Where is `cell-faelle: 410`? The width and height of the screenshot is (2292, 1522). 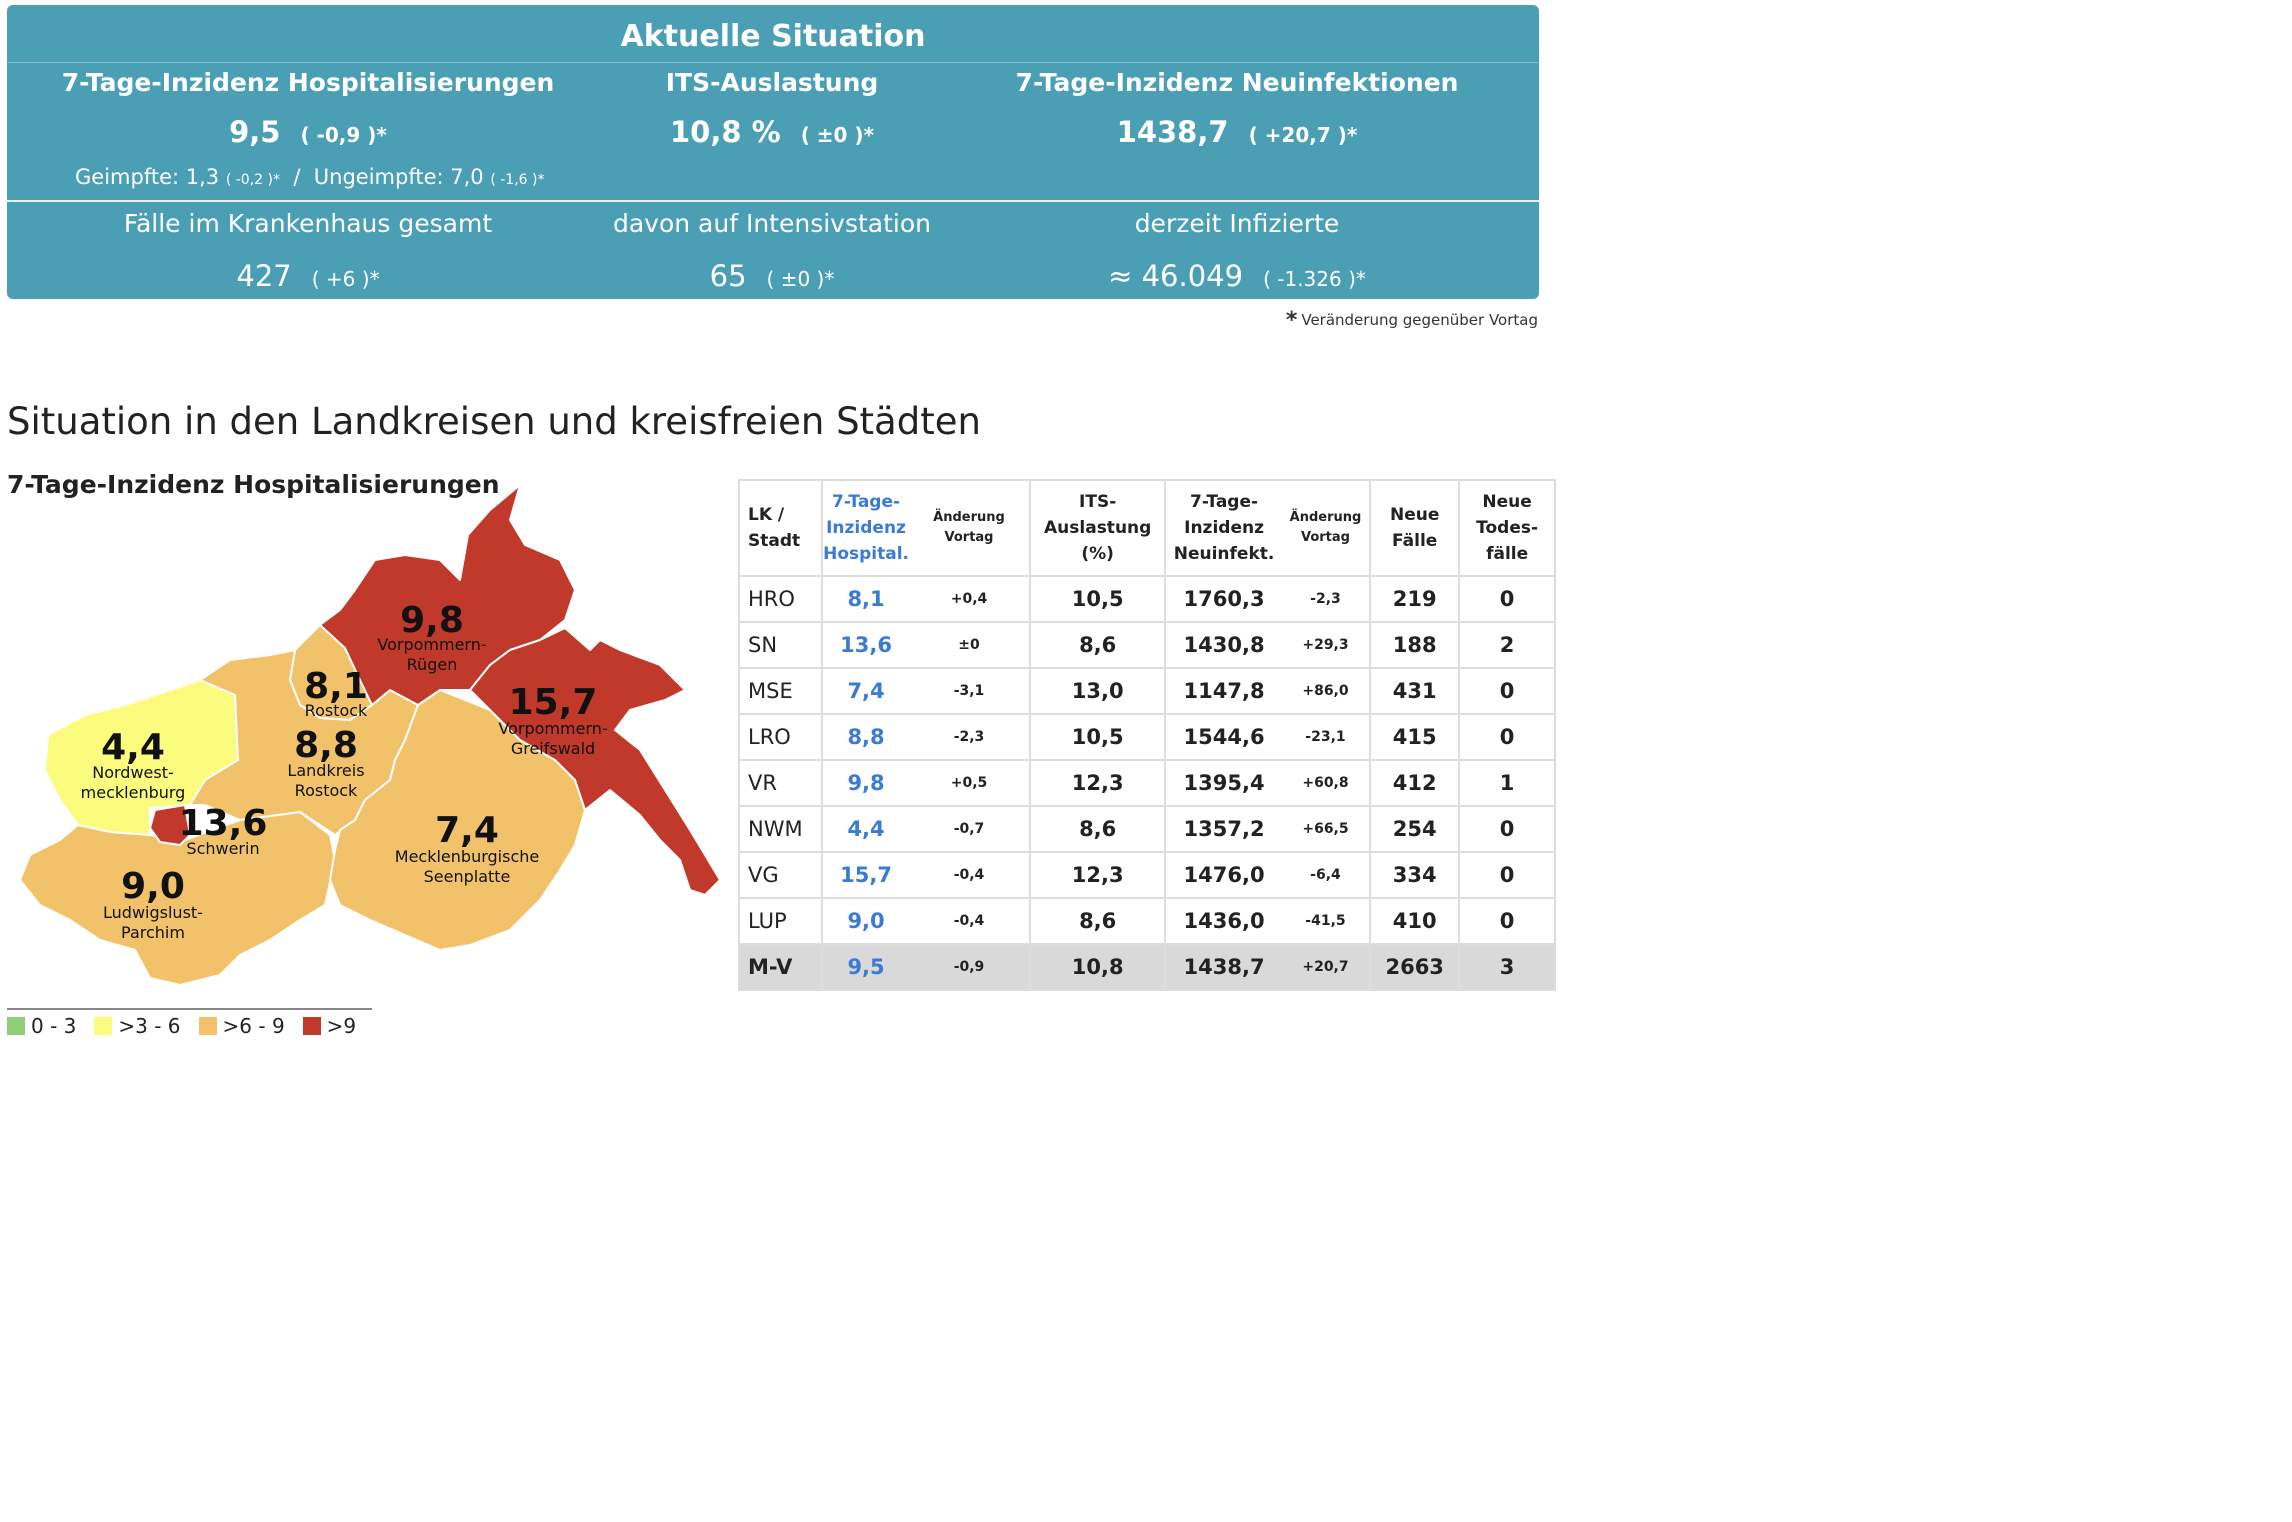
cell-faelle: 410 is located at coordinates (1415, 921).